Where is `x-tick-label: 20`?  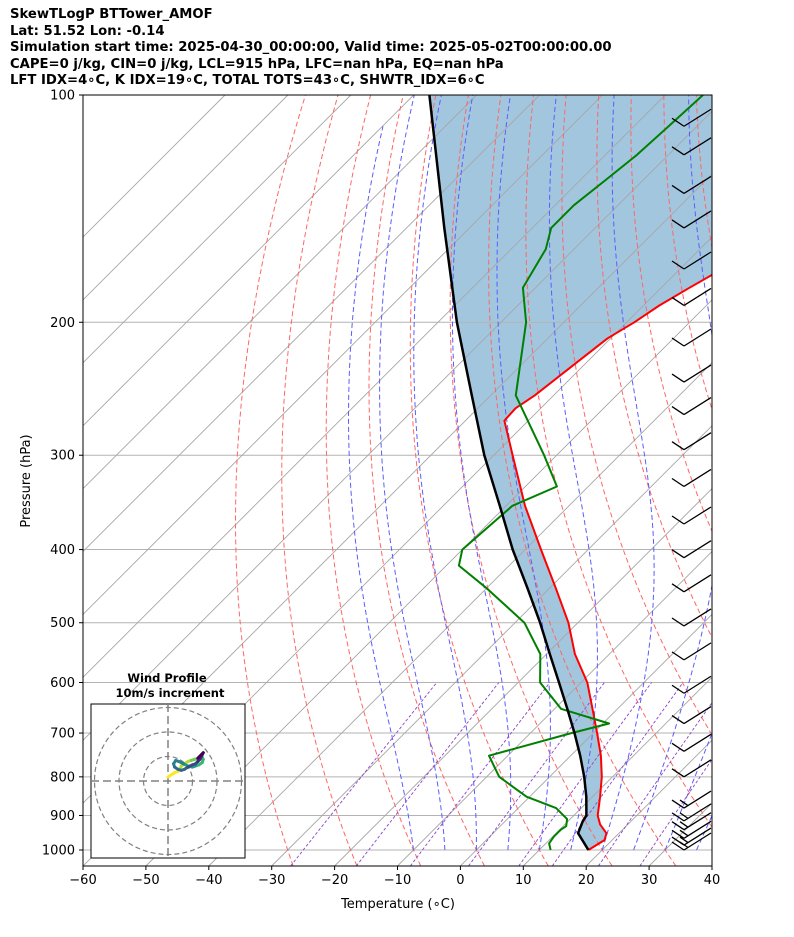 x-tick-label: 20 is located at coordinates (586, 880).